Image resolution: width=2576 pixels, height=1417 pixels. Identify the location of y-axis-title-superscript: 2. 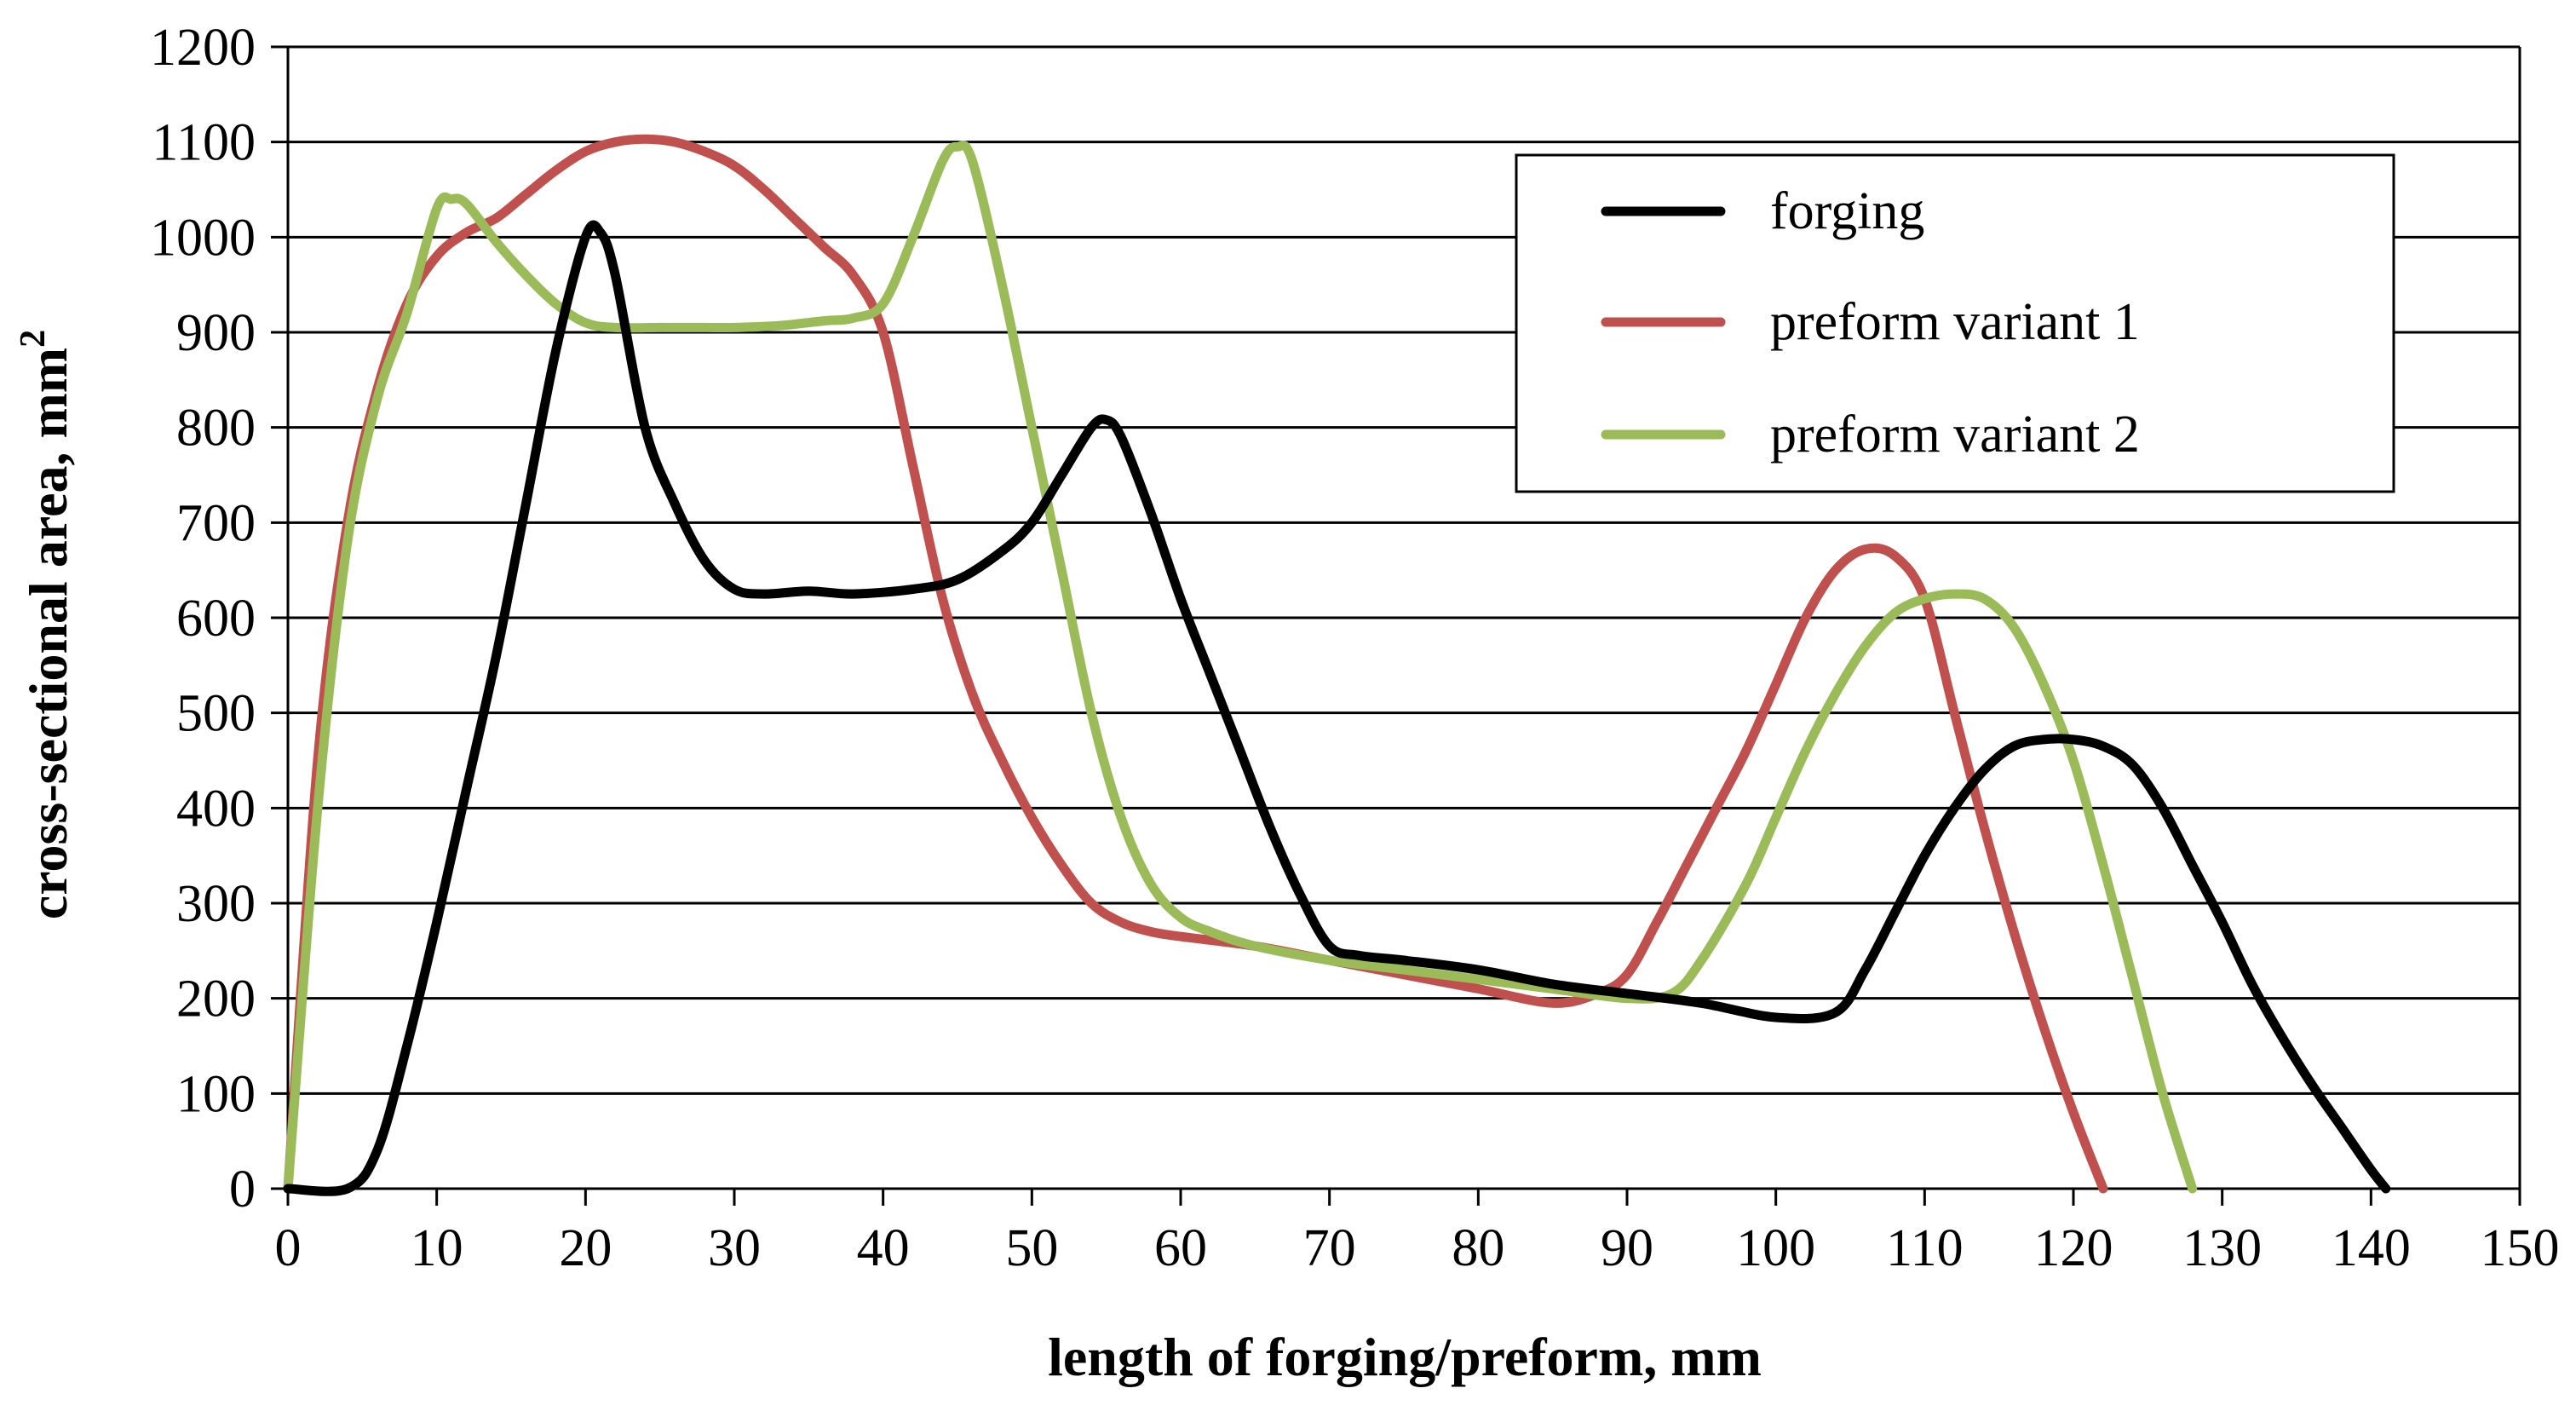
(33, 339).